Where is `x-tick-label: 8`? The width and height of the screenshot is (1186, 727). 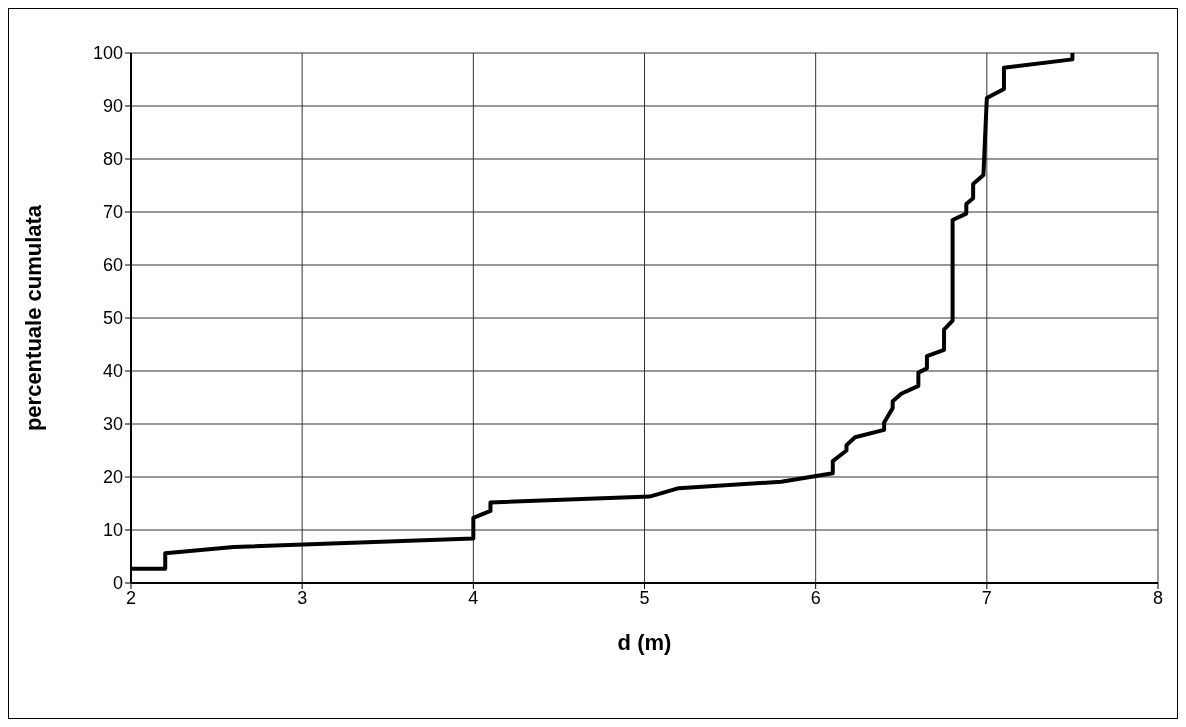
x-tick-label: 8 is located at coordinates (1158, 597).